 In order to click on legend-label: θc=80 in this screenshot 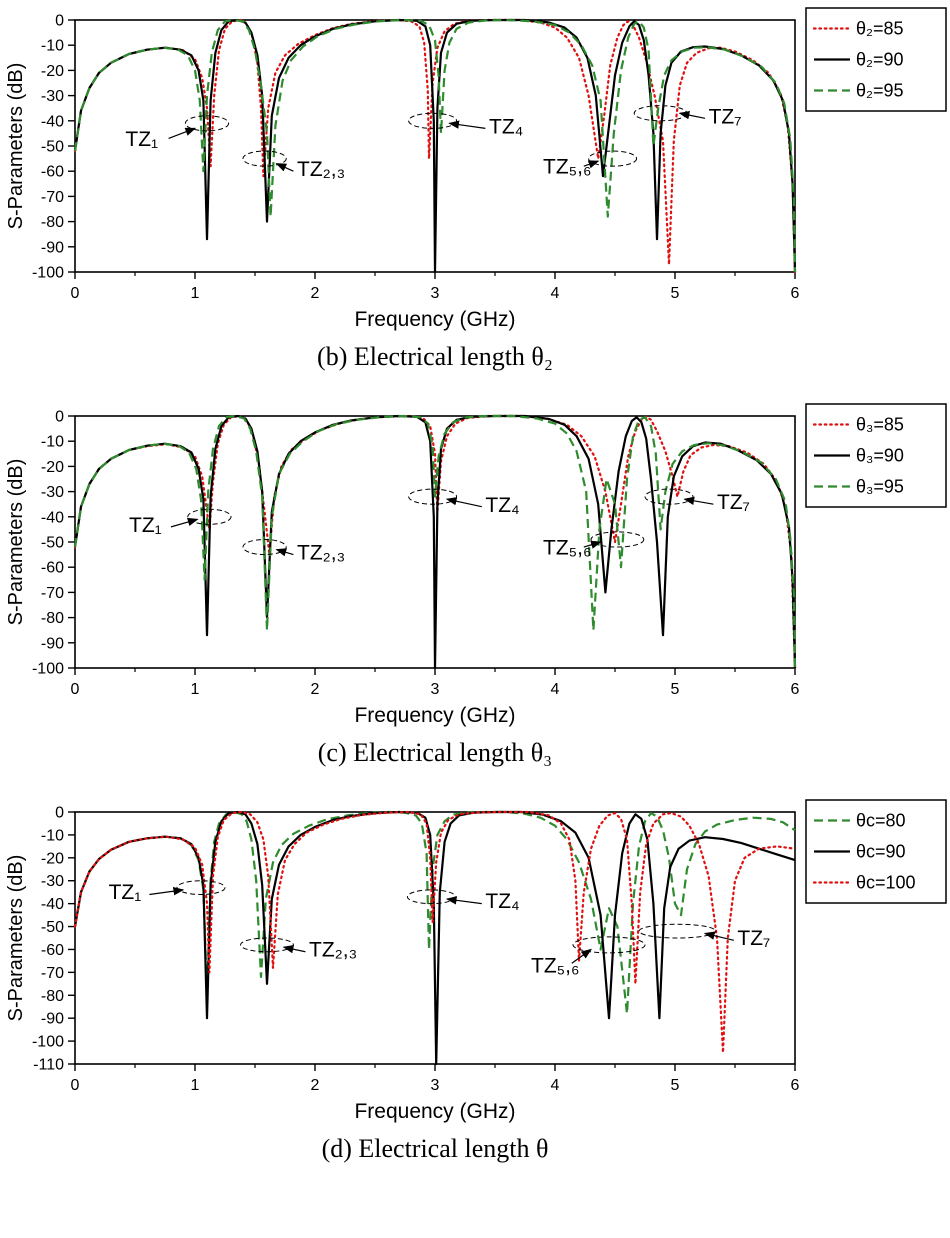, I will do `click(881, 821)`.